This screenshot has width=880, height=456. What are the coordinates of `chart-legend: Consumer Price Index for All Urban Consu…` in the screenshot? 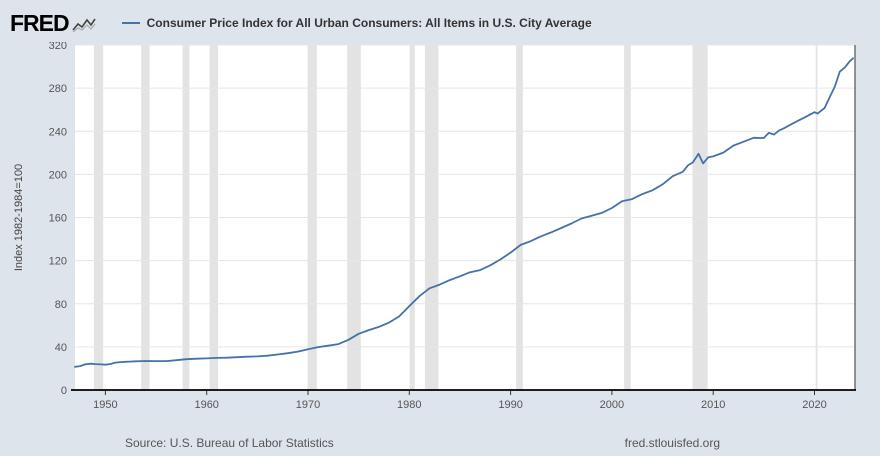 It's located at (356, 23).